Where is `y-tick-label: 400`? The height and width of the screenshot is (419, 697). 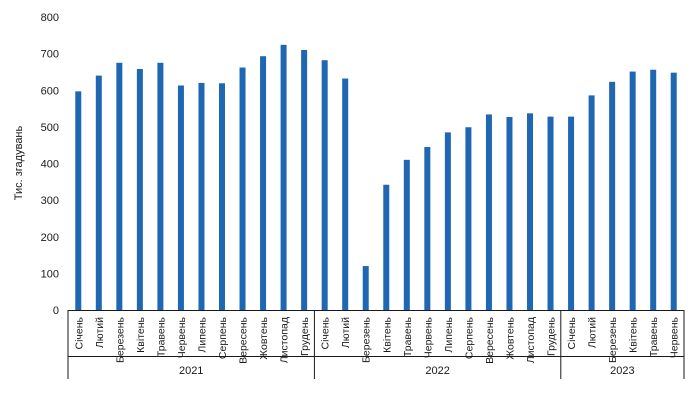 y-tick-label: 400 is located at coordinates (50, 165).